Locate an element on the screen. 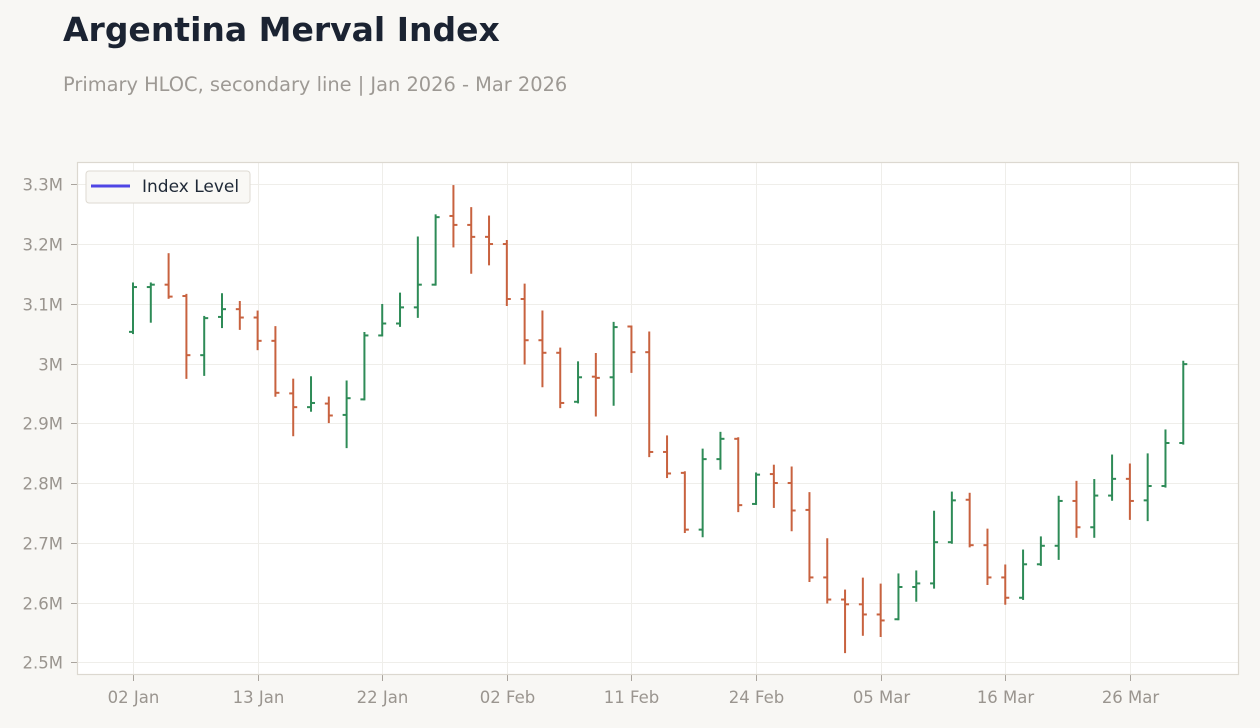  x-tick-label: 11 Feb is located at coordinates (631, 697).